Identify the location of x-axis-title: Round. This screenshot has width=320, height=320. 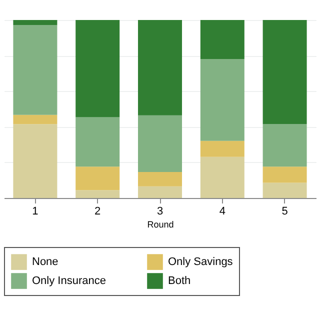
(160, 225).